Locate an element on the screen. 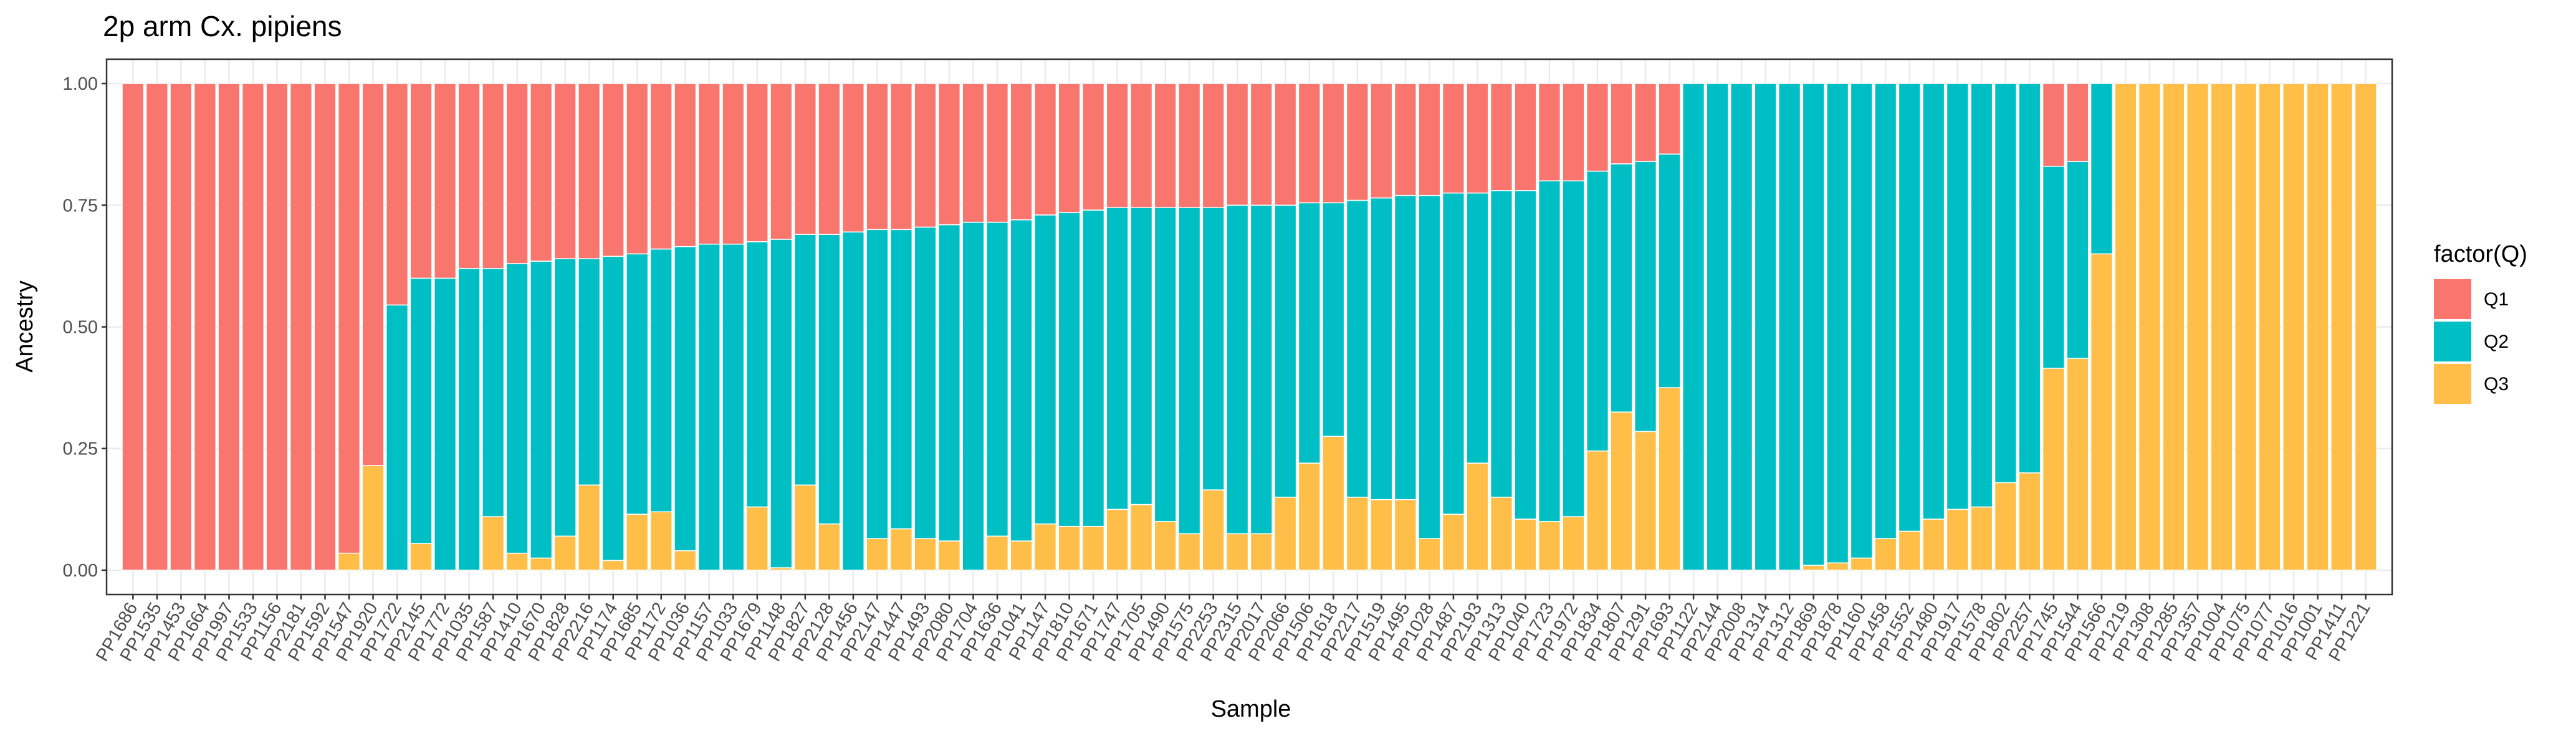 The width and height of the screenshot is (2576, 736). y-tick-label: 0.75 is located at coordinates (80, 206).